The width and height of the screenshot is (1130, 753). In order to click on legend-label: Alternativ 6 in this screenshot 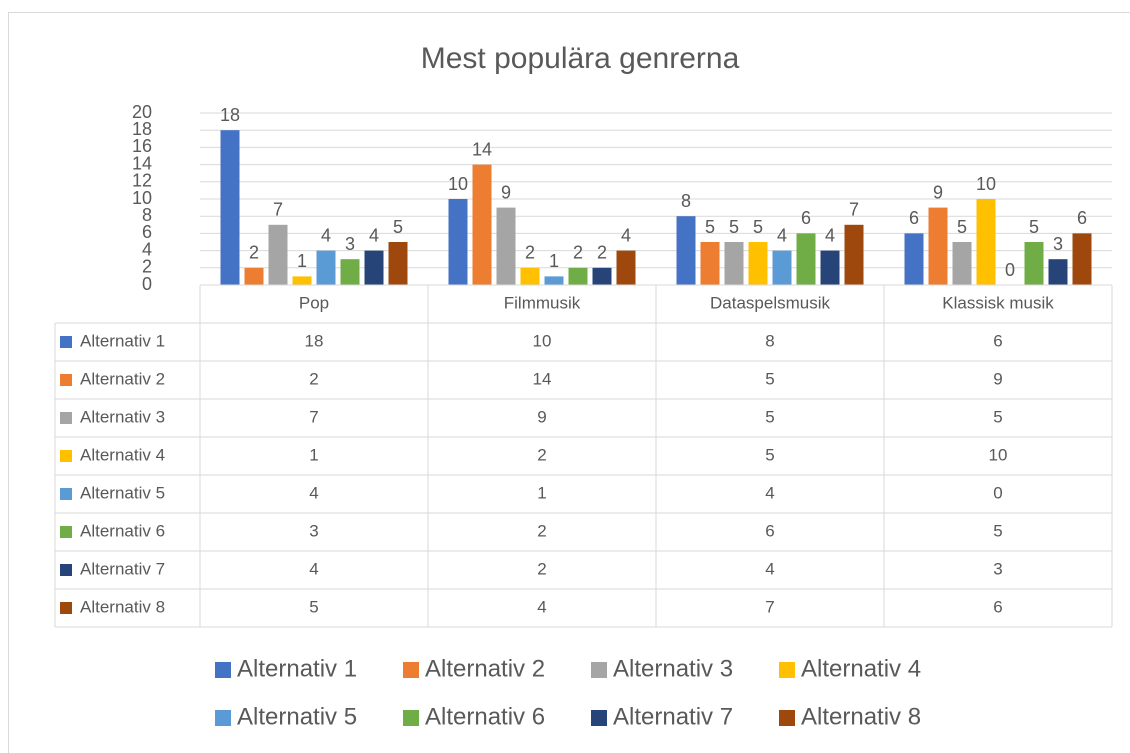, I will do `click(485, 716)`.